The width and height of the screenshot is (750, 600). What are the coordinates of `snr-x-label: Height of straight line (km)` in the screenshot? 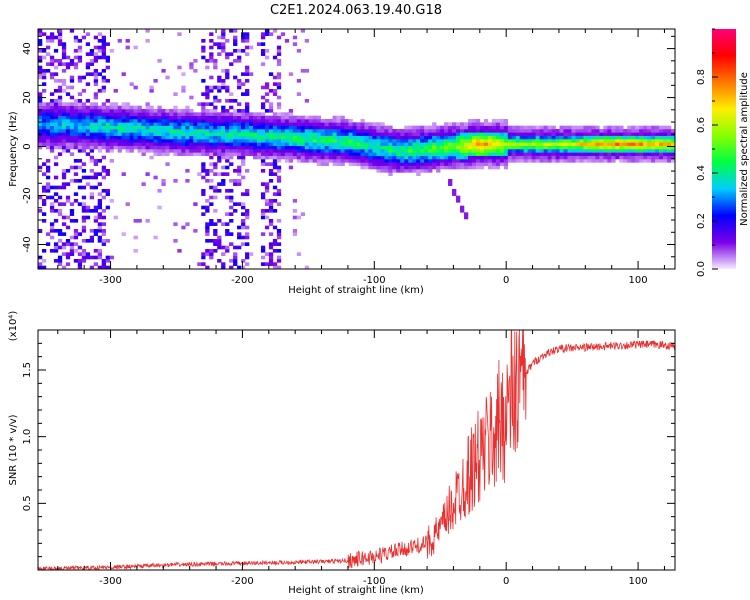 It's located at (356, 590).